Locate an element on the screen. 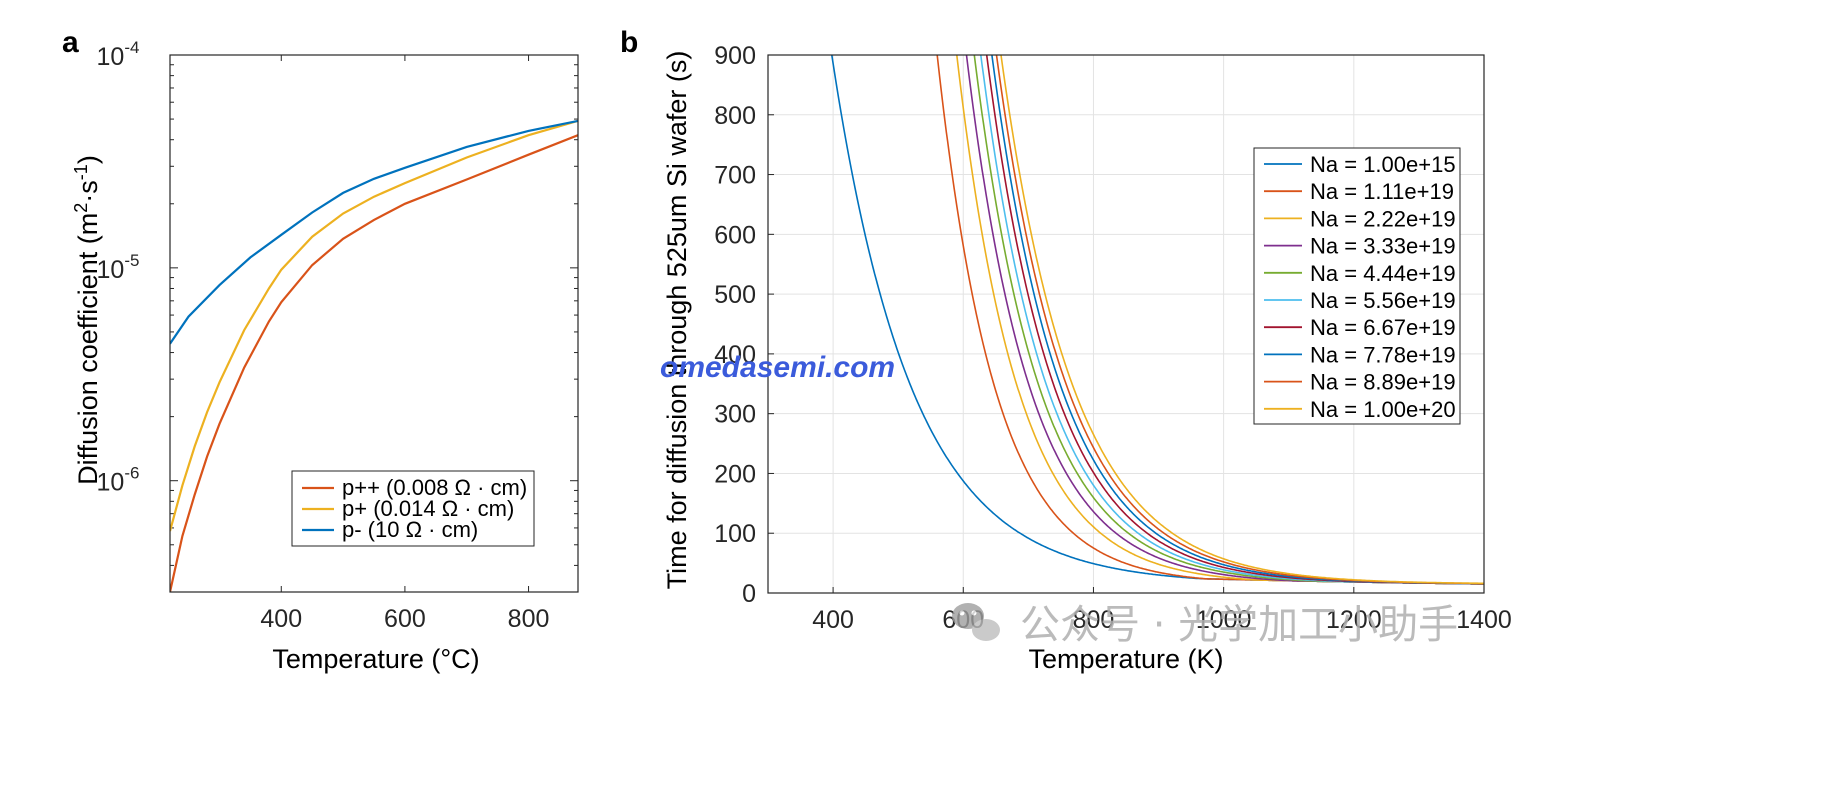 The height and width of the screenshot is (811, 1845). chart-b-ytick-label: 300 is located at coordinates (735, 415).